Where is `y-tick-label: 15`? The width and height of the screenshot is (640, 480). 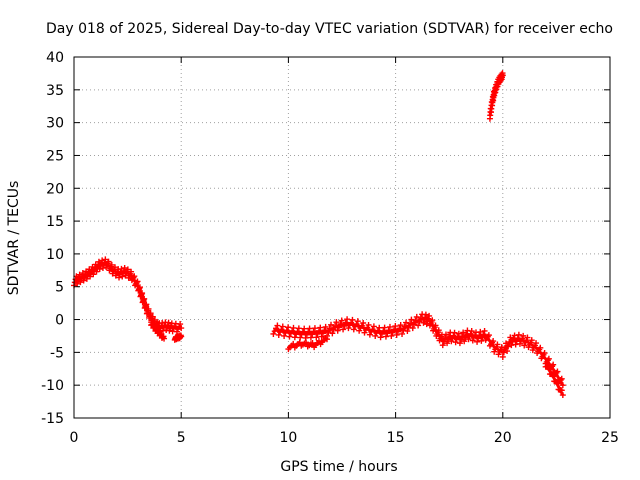
y-tick-label: 15 is located at coordinates (55, 222).